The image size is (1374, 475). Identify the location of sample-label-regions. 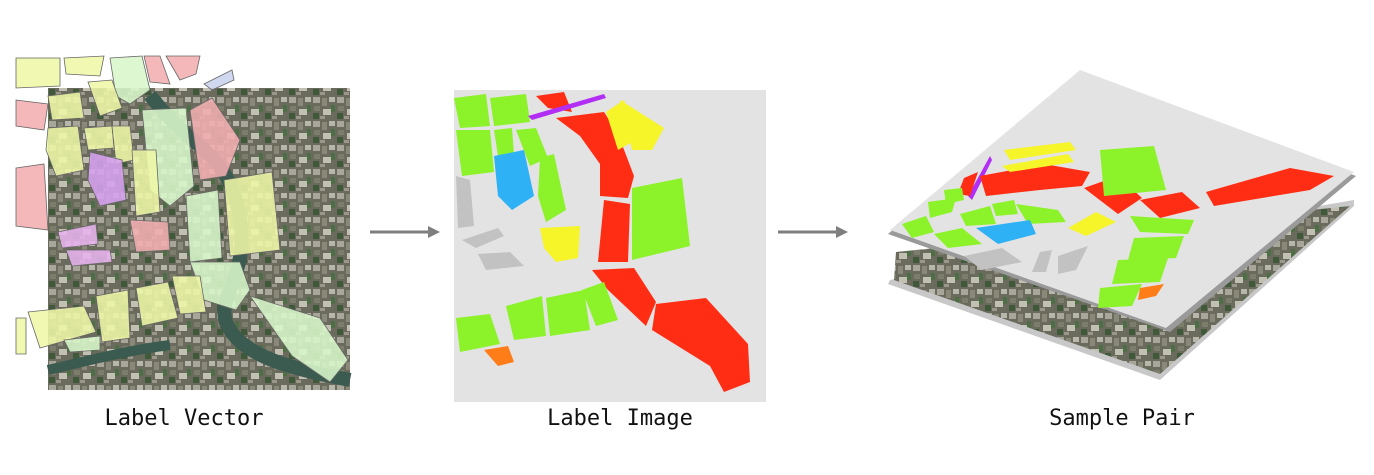
(1118, 225).